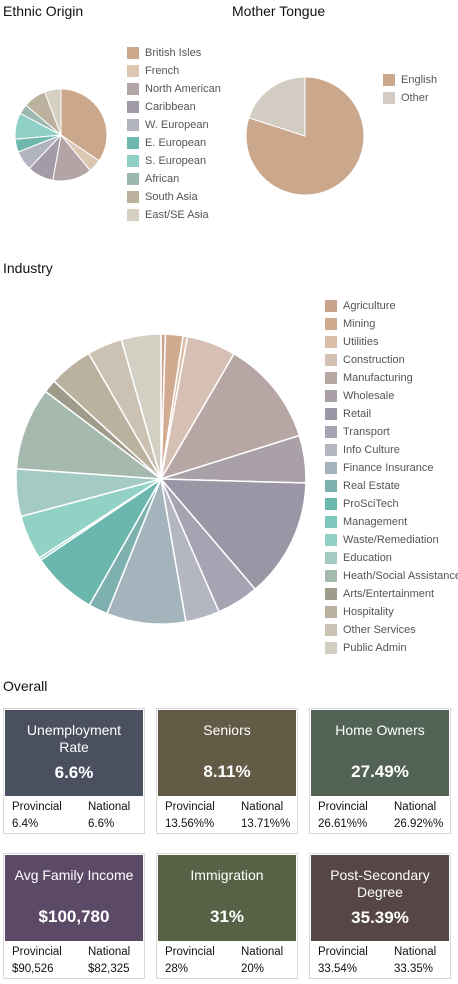  Describe the element at coordinates (266, 824) in the screenshot. I see `national-value: 13.71%%` at that location.